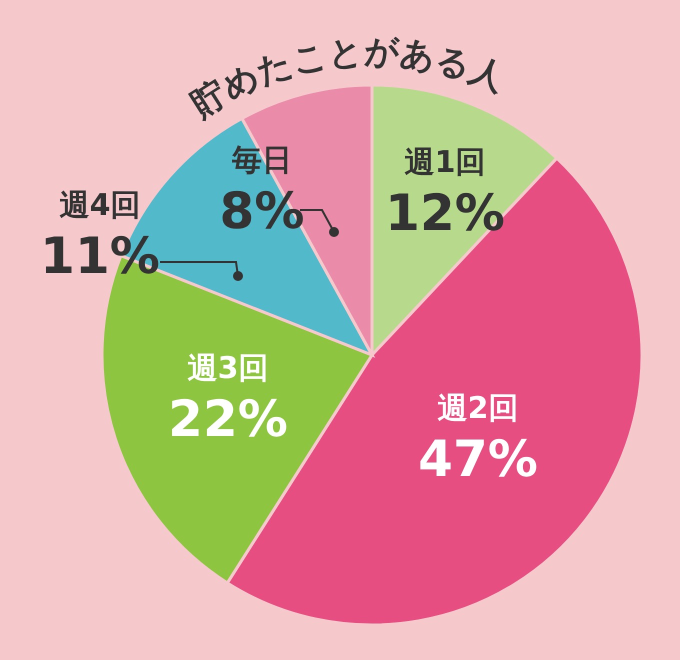 This screenshot has width=680, height=660. I want to click on slice-label: 週3回, so click(228, 368).